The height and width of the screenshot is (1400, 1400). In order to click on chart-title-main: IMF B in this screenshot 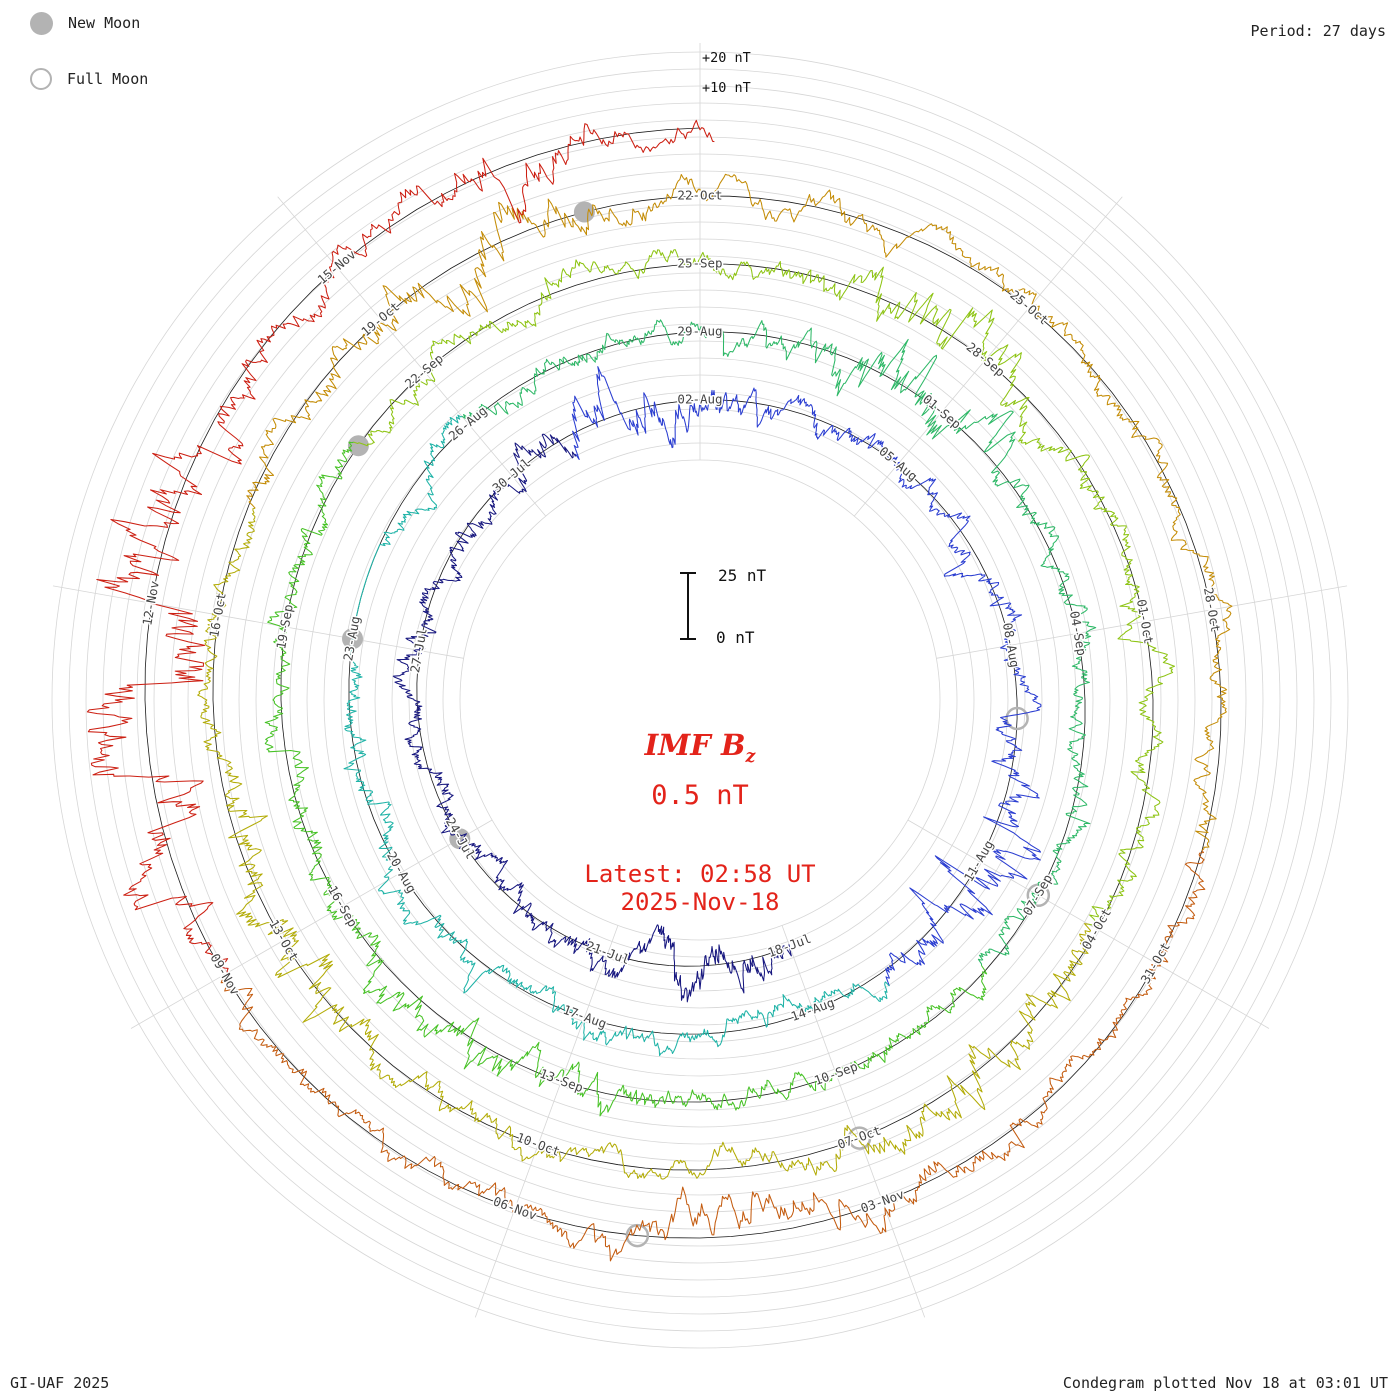, I will do `click(695, 745)`.